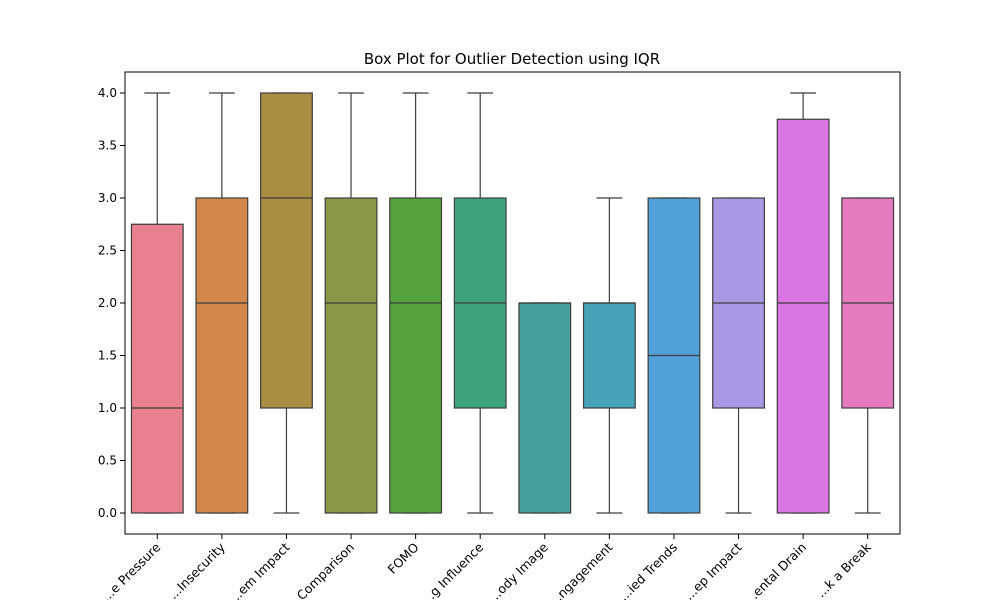 The image size is (1000, 600). Describe the element at coordinates (107, 461) in the screenshot. I see `y-tick-label: 0.5` at that location.